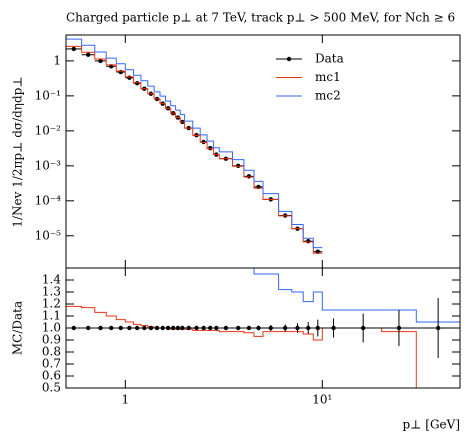 The image size is (469, 443). What do you see at coordinates (51, 364) in the screenshot?
I see `y-tick-label: 0.7` at bounding box center [51, 364].